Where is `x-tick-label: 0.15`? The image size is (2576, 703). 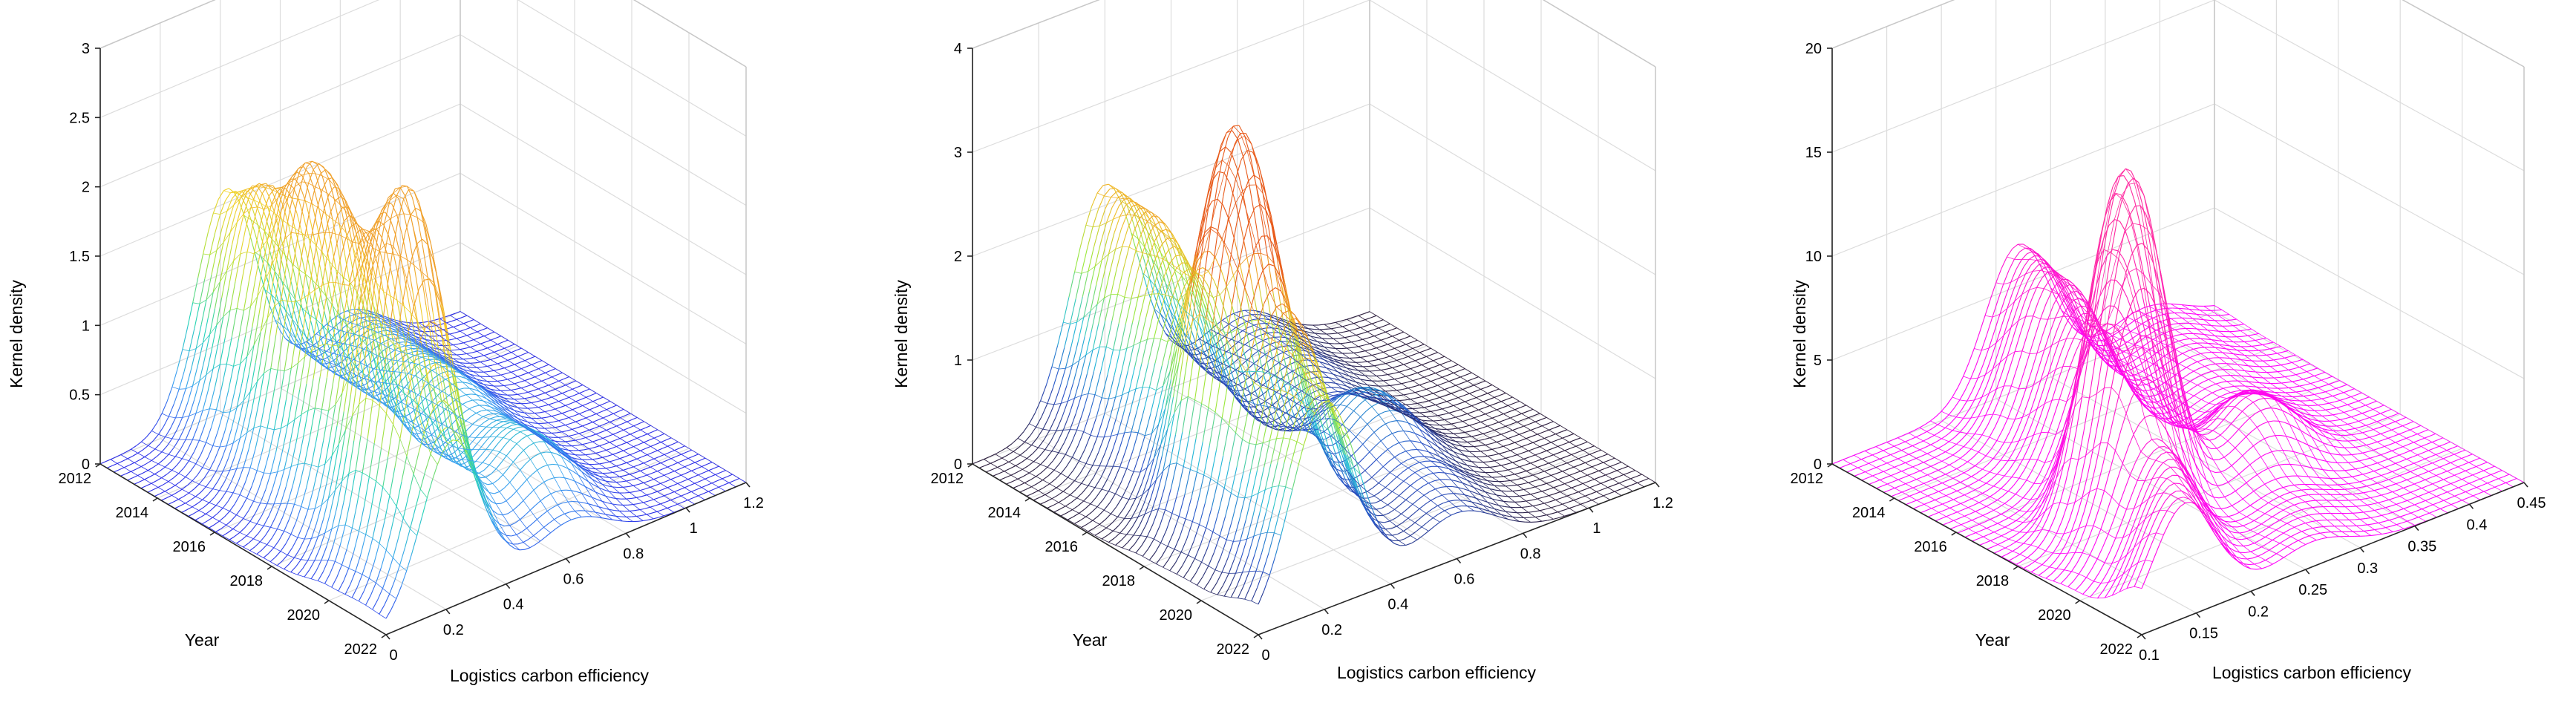
x-tick-label: 0.15 is located at coordinates (2203, 634).